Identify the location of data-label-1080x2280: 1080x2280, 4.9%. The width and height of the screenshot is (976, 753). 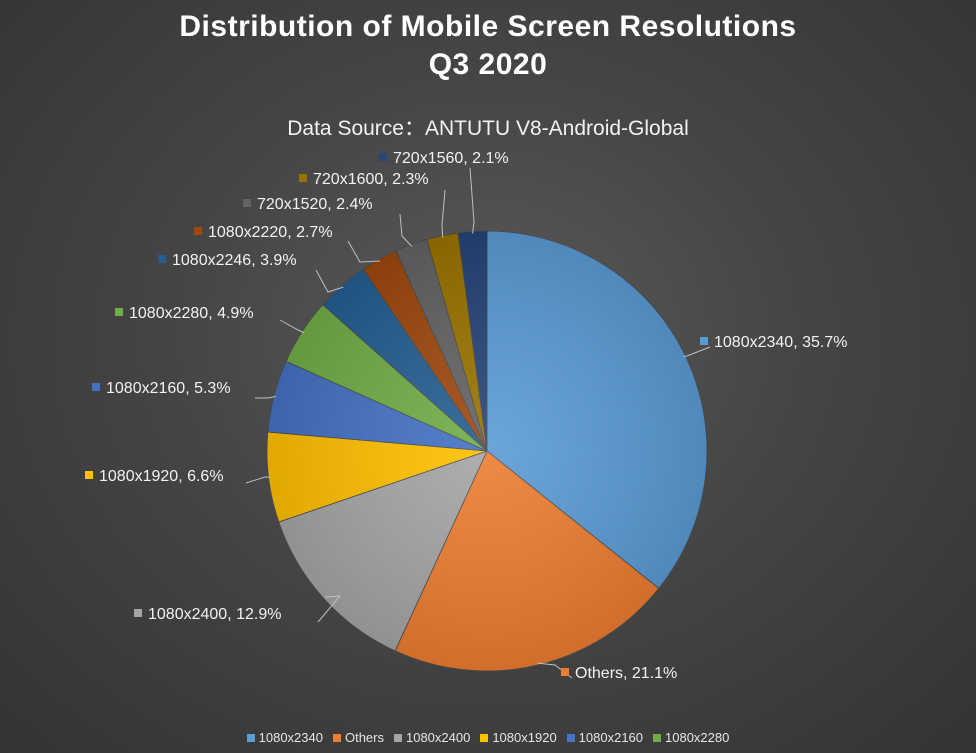
(191, 313).